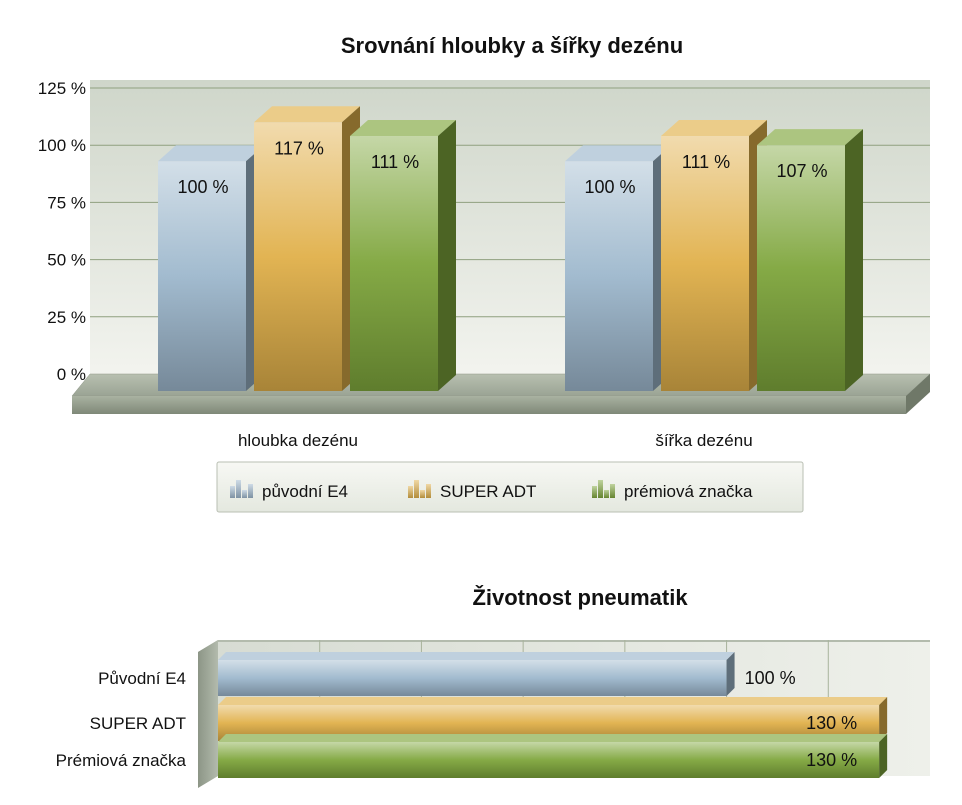 The image size is (962, 805). Describe the element at coordinates (138, 723) in the screenshot. I see `y-tick-label: SUPER ADT` at that location.